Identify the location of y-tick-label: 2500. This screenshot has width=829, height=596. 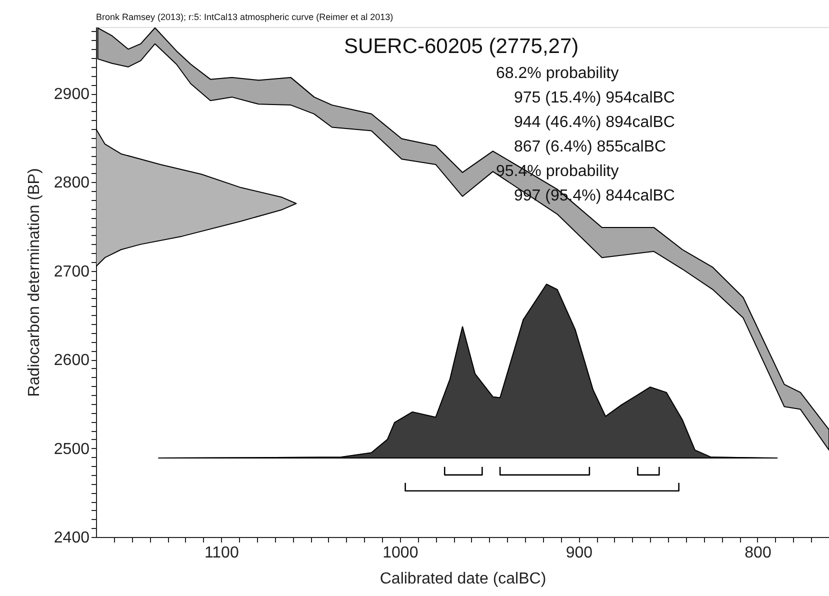
(72, 449).